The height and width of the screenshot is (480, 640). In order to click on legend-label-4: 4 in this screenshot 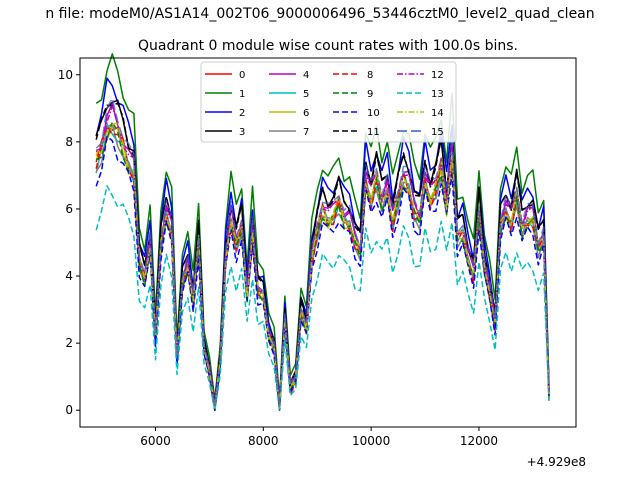, I will do `click(306, 75)`.